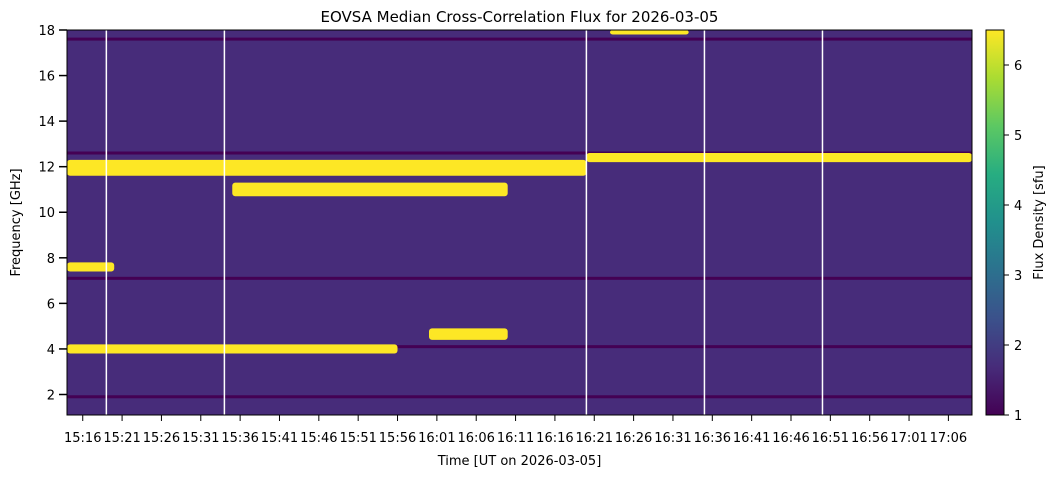  I want to click on colorbar-label: Flux Density [sfu], so click(1039, 222).